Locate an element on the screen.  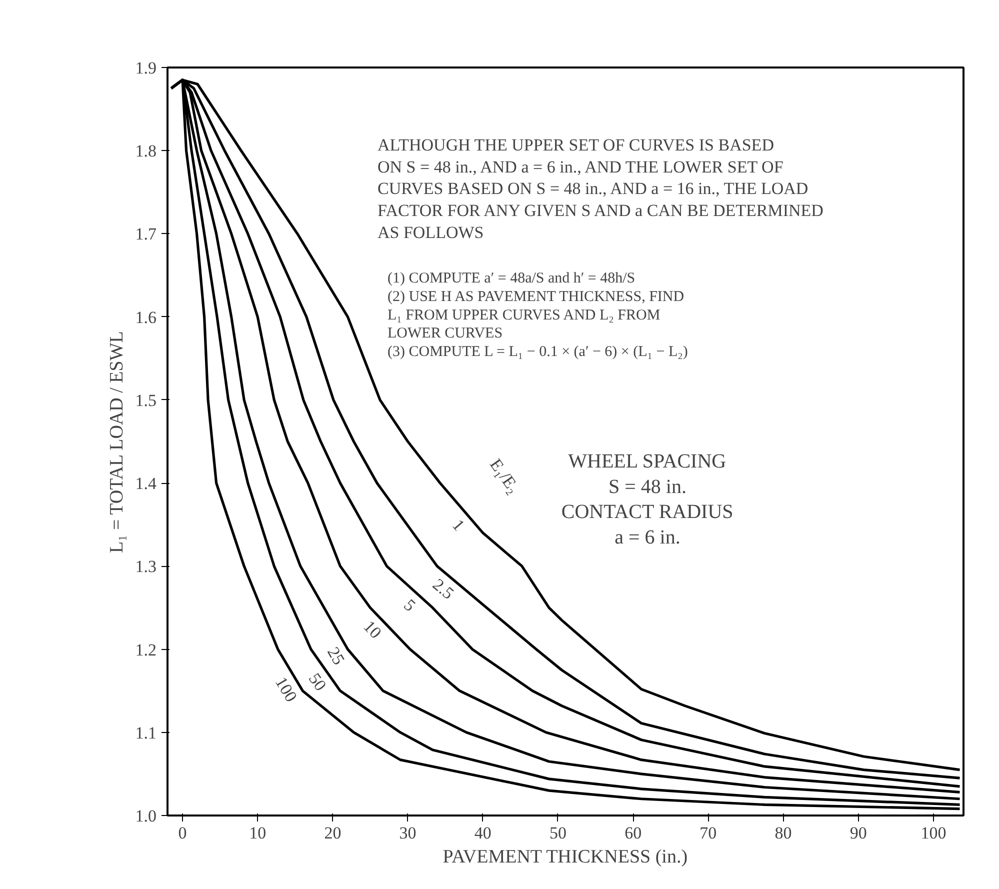
y-tick-label: 1.6 is located at coordinates (145, 317).